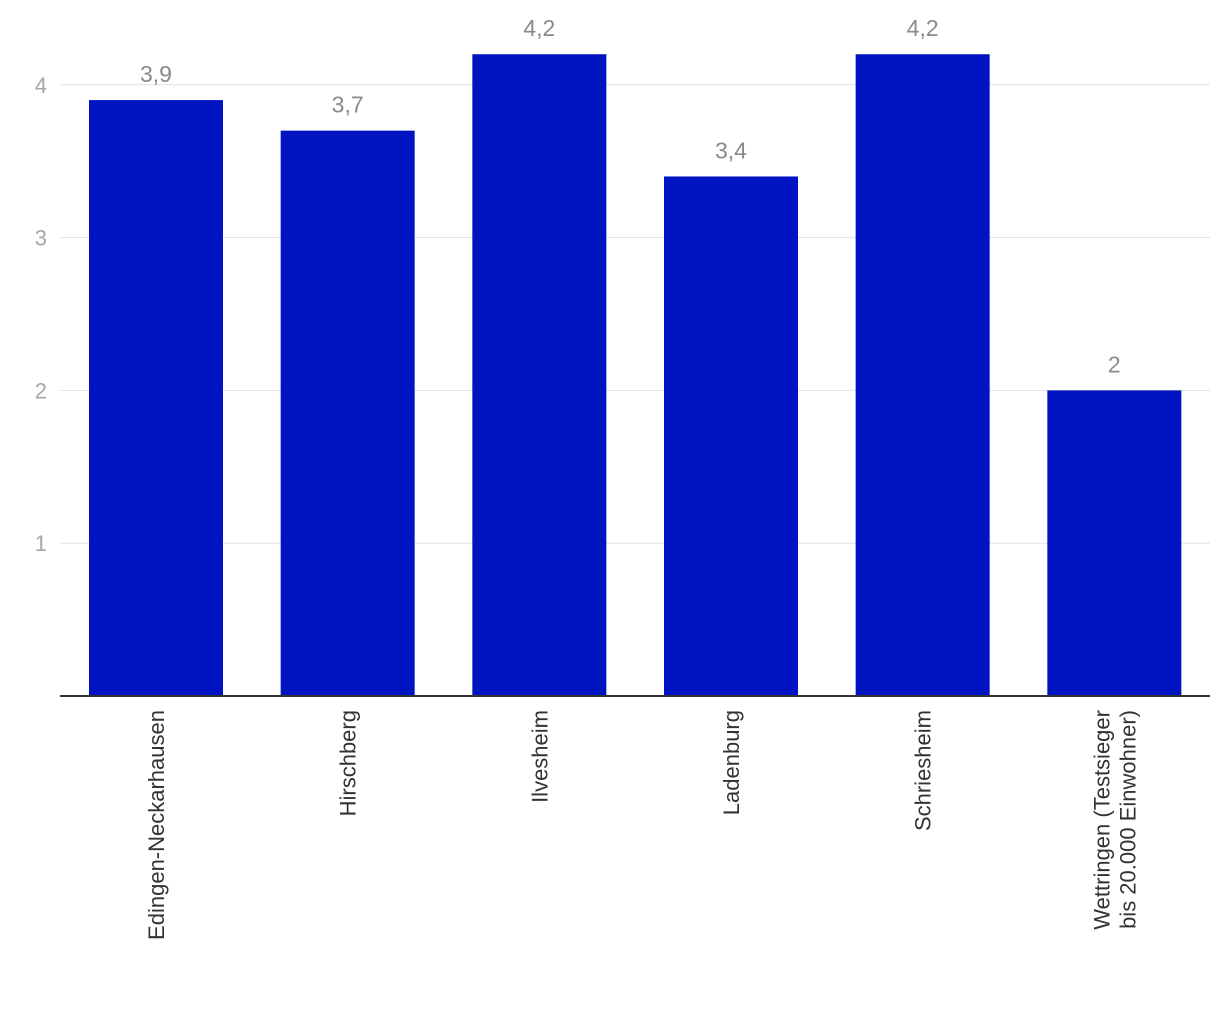 The image size is (1220, 1020). I want to click on x-tick-label: Edingen-Neckarhausen, so click(156, 825).